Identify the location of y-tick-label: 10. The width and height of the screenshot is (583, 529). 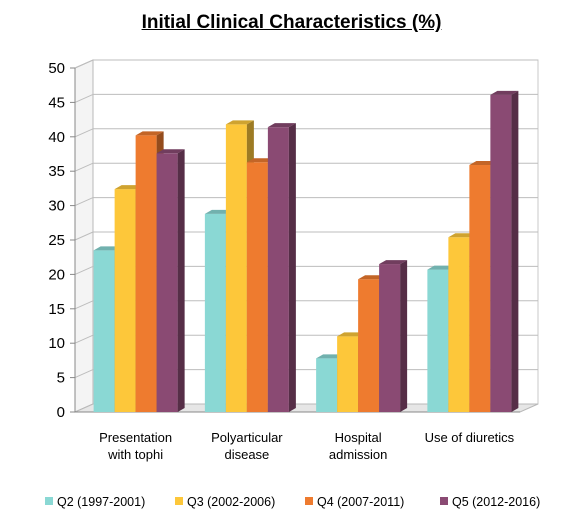
(56, 343).